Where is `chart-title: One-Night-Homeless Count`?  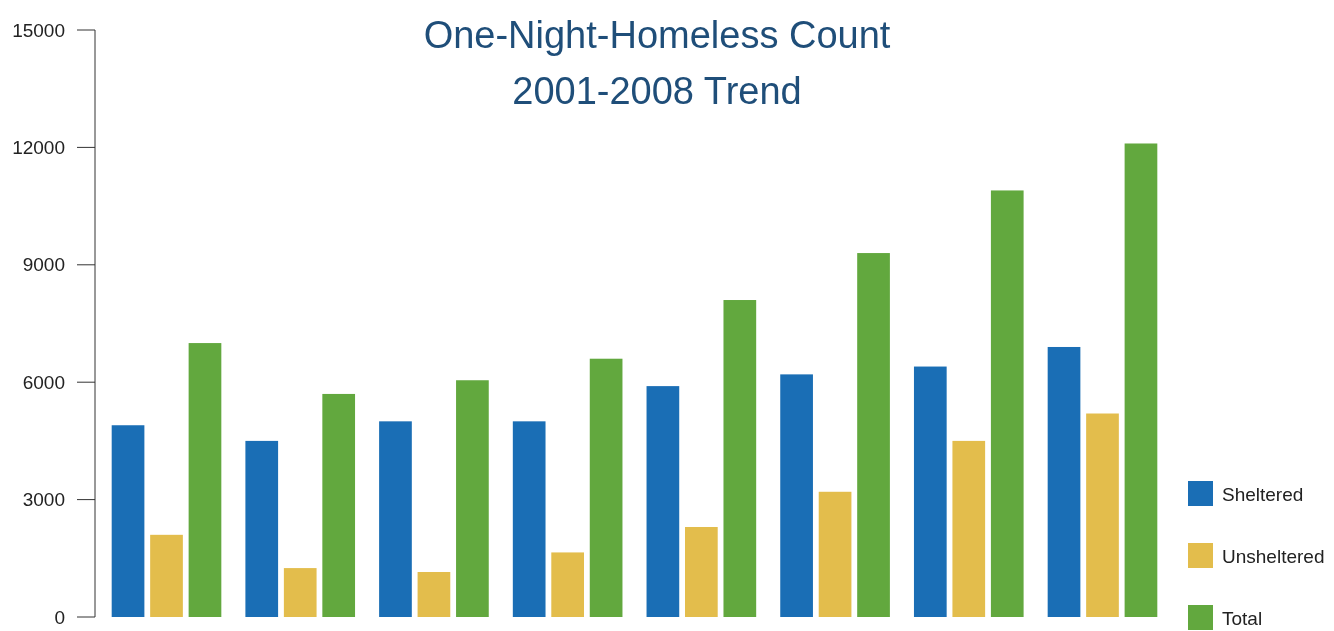
chart-title: One-Night-Homeless Count is located at coordinates (657, 35).